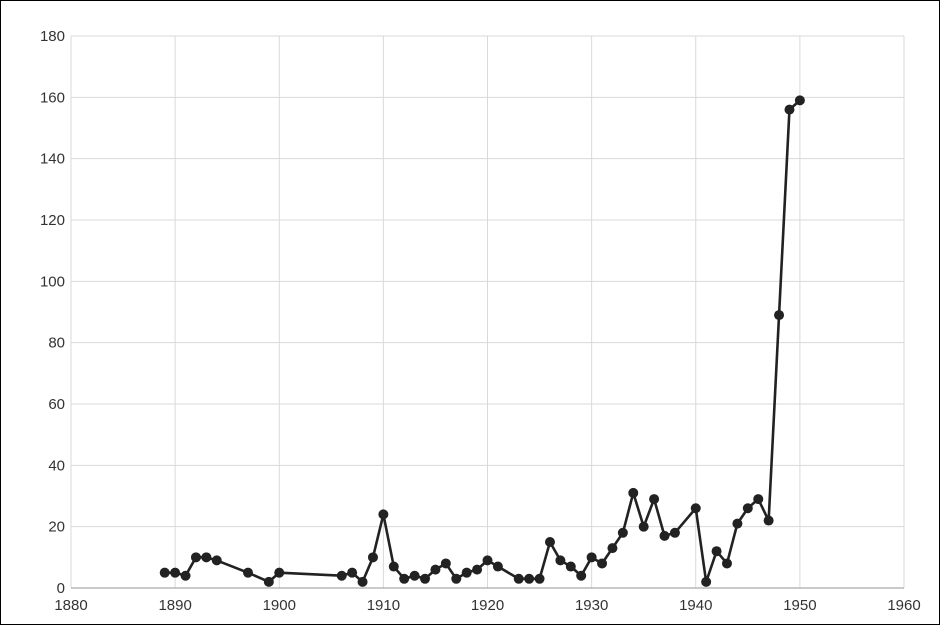 This screenshot has width=940, height=625. Describe the element at coordinates (52, 36) in the screenshot. I see `y-tick-label: 180` at that location.